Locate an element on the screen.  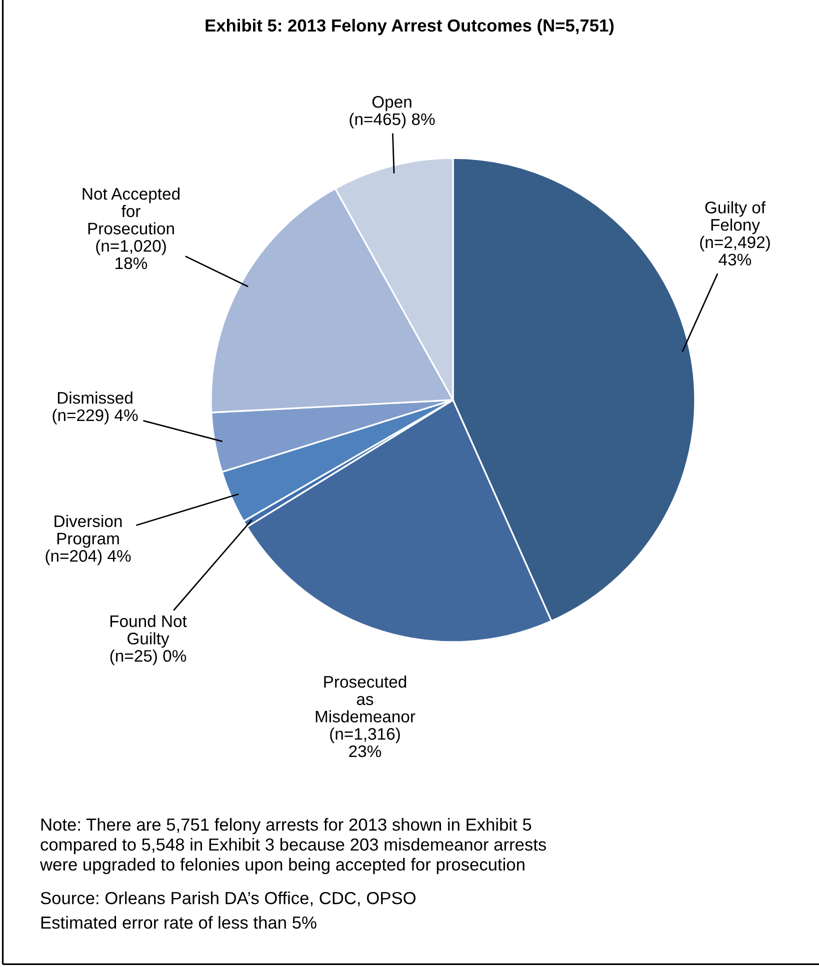
data-label: (n=1,316) 23% is located at coordinates (365, 743).